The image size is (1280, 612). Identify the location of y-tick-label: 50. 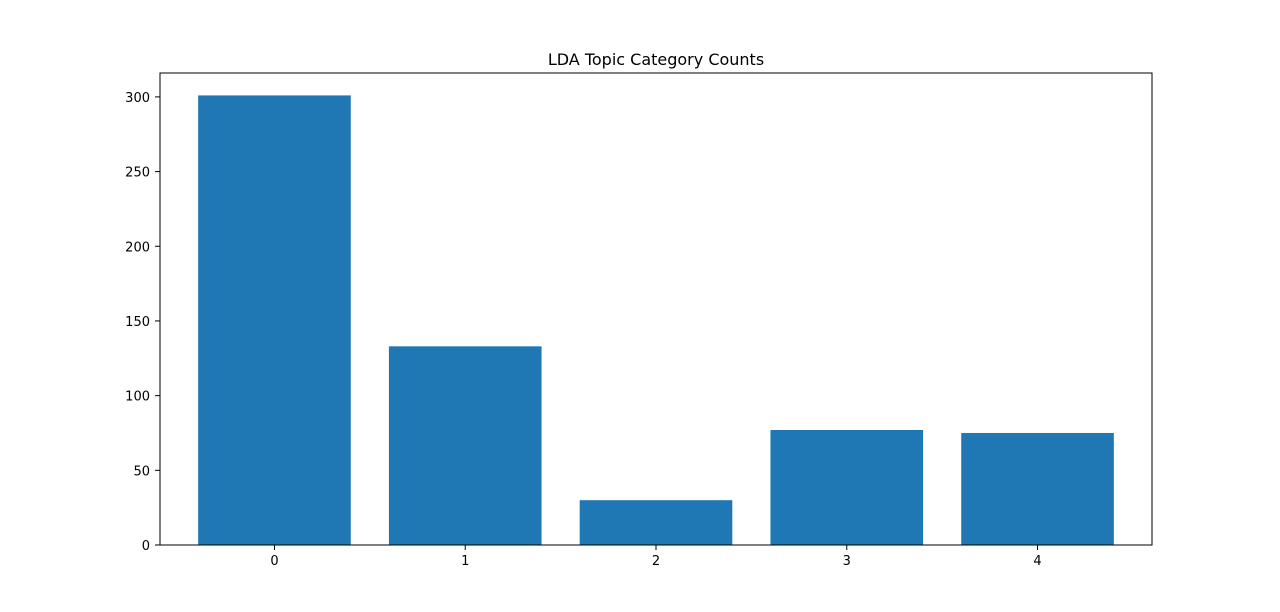
(141, 471).